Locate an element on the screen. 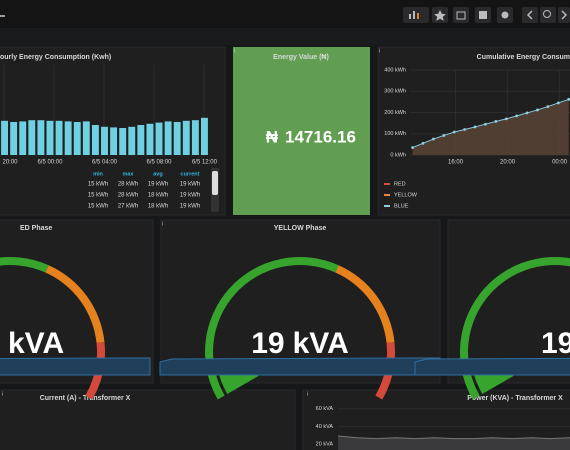 The image size is (570, 450). legend-label: BLUE is located at coordinates (401, 206).